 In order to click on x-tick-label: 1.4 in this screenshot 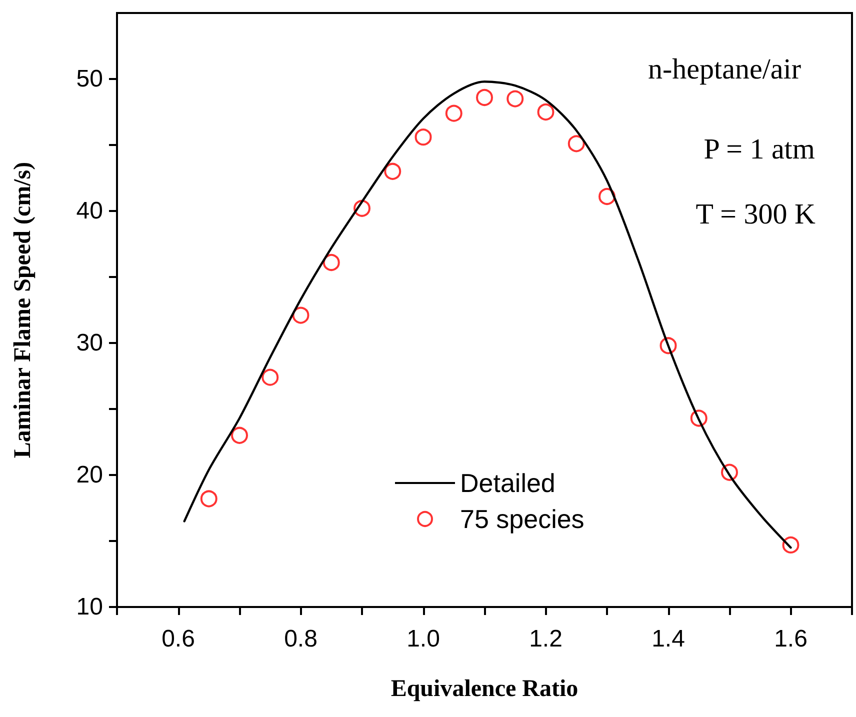, I will do `click(668, 639)`.